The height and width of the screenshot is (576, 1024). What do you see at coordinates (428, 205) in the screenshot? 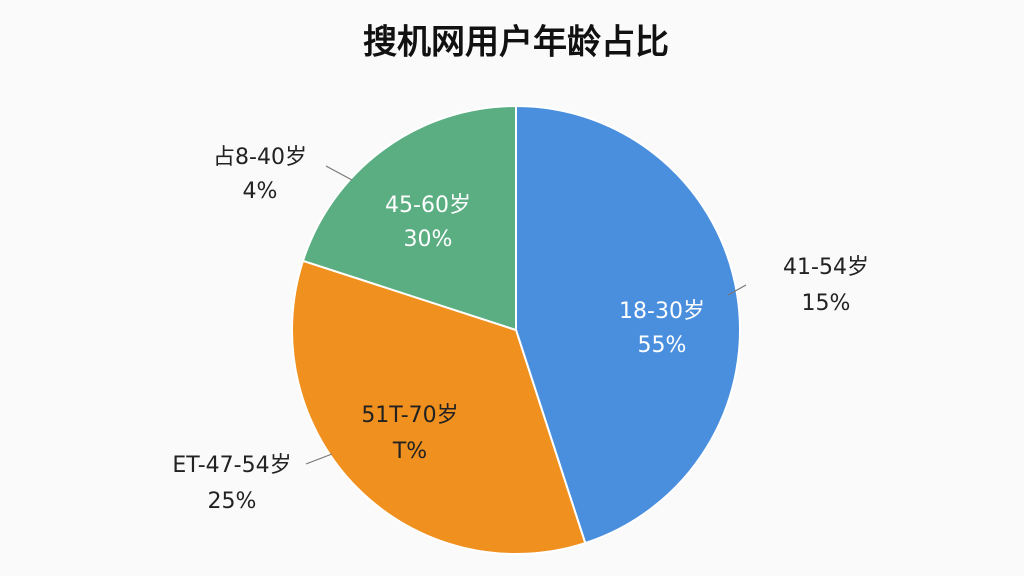
I see `slice-label: 45-60岁` at bounding box center [428, 205].